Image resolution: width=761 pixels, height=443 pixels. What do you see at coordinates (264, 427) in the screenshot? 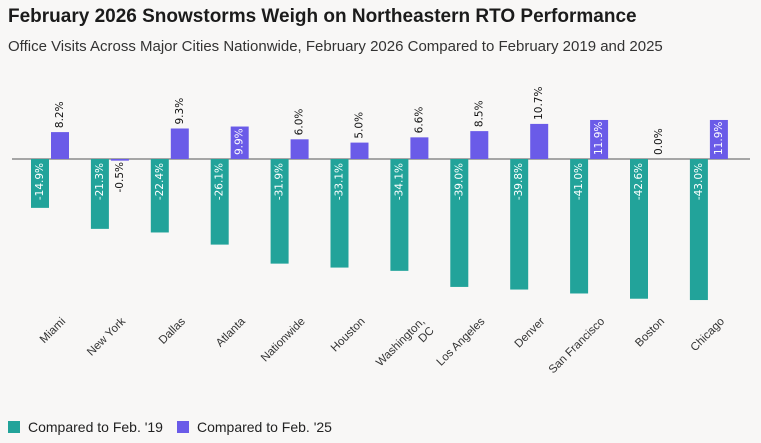
I see `legend-label-2025: Compared to Feb. '25` at bounding box center [264, 427].